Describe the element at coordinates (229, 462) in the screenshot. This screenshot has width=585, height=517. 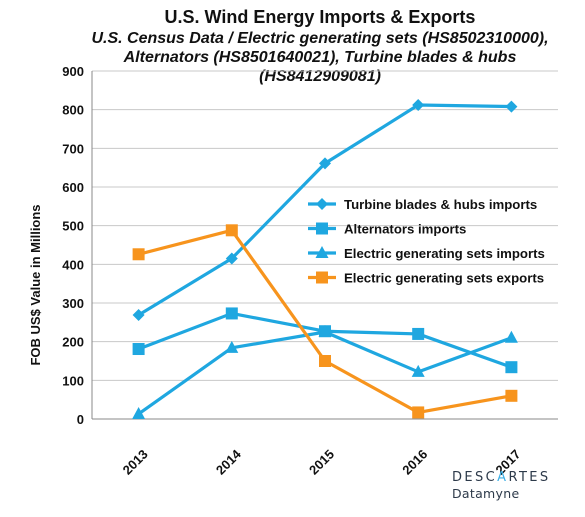
I see `x-tick-label: 2014` at that location.